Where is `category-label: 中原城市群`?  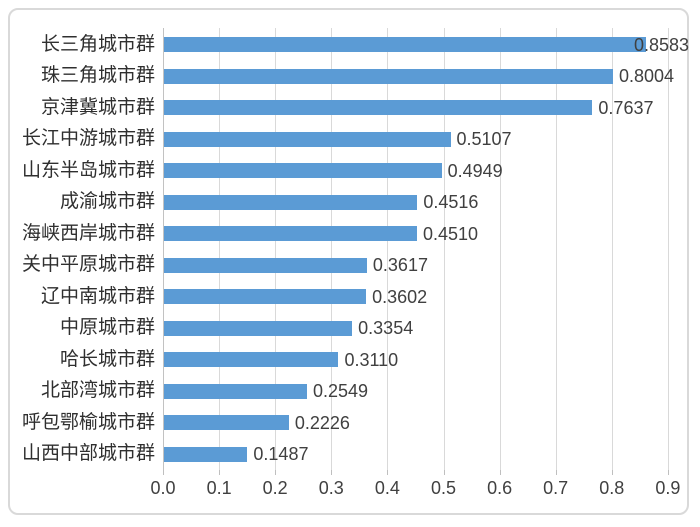 category-label: 中原城市群 is located at coordinates (107, 328).